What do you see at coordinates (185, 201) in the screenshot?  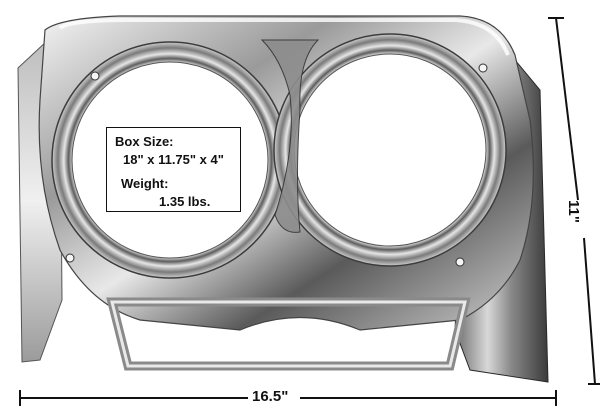 I see `weight-value: 1.35 lbs.` at bounding box center [185, 201].